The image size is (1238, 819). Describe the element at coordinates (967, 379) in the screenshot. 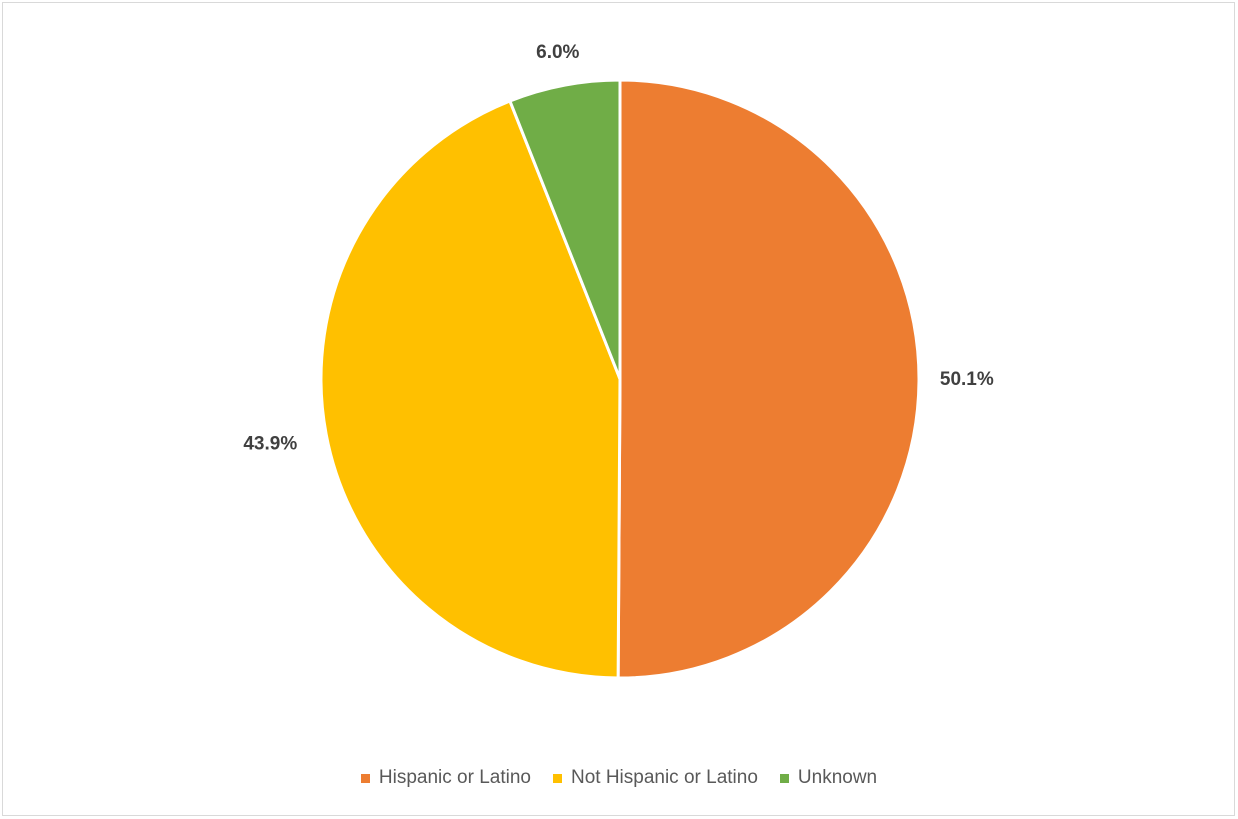

I see `data-label-hispanic-or-latino: 50.1%` at that location.